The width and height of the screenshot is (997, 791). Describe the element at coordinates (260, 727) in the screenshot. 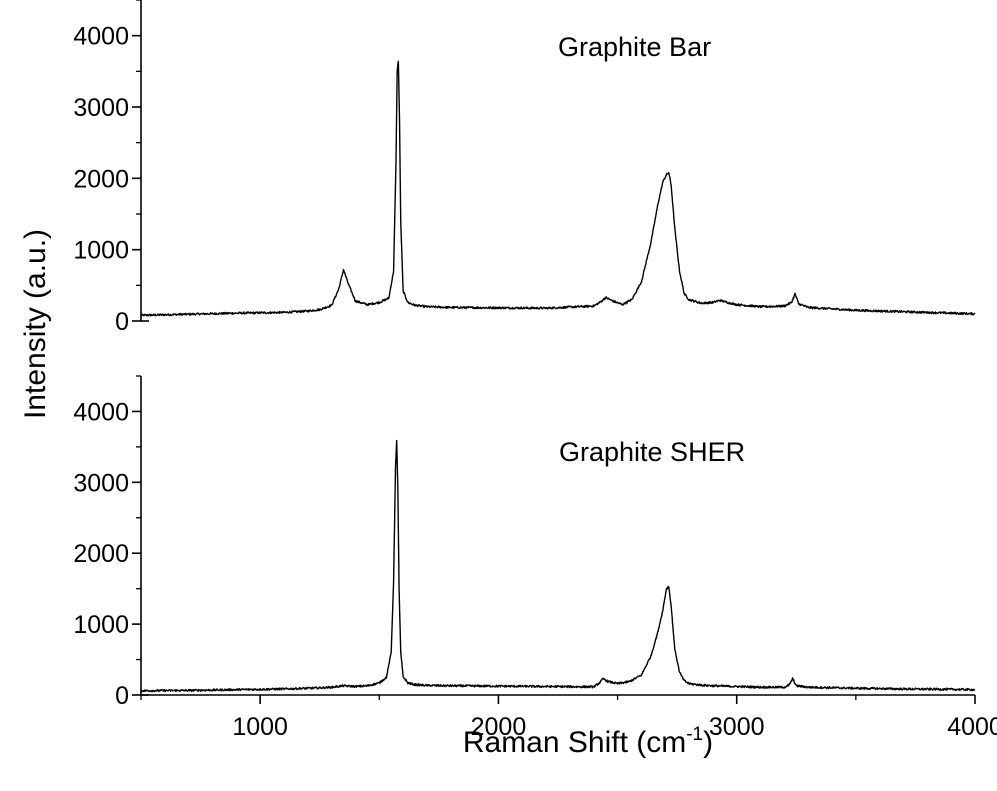

I see `x-tick-label: 1000` at that location.